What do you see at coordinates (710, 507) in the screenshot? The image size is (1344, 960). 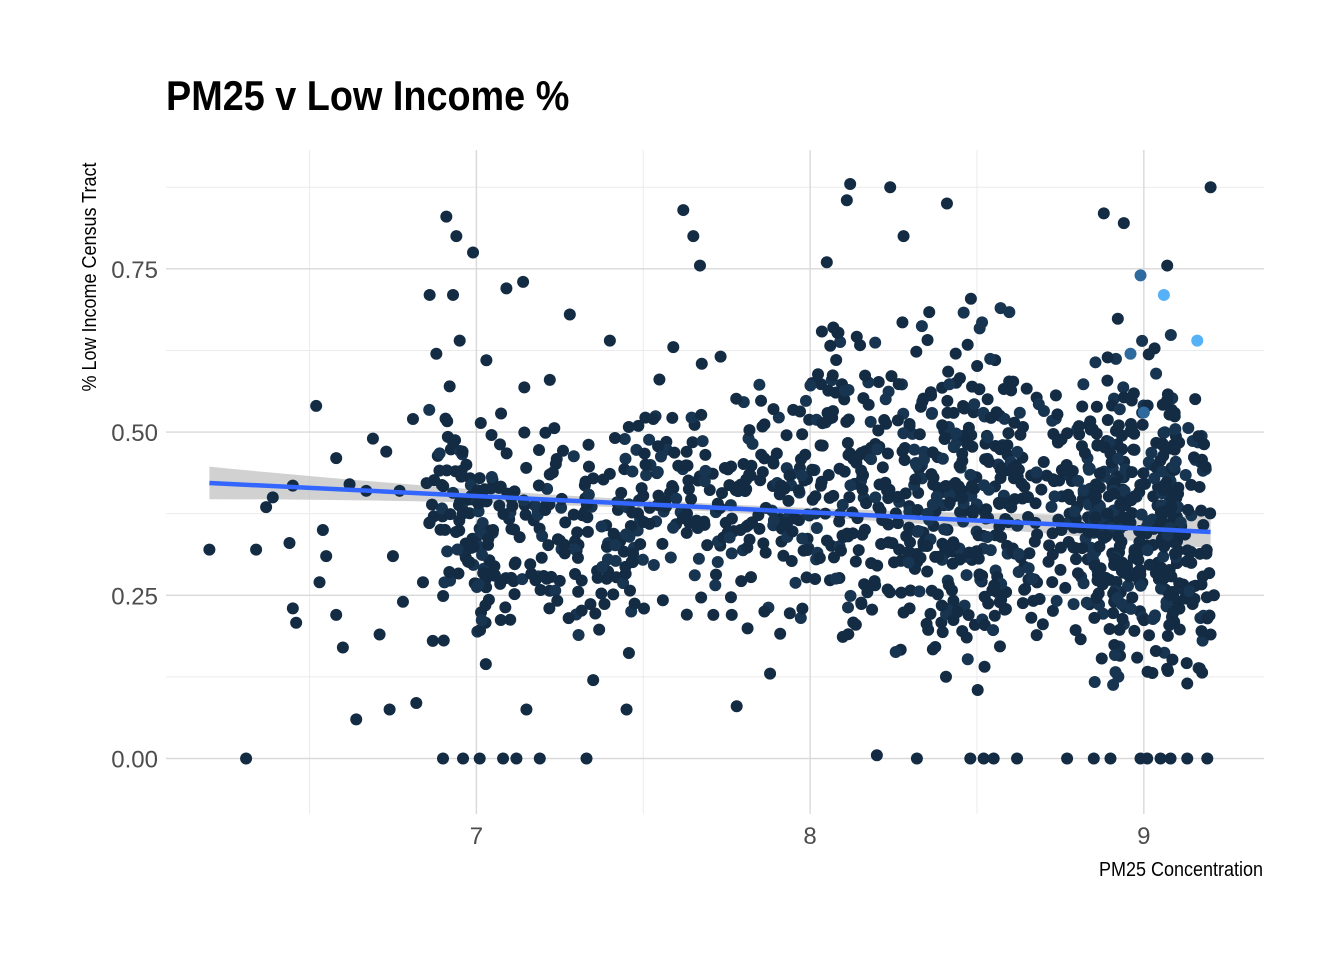 I see `trend-line-group` at bounding box center [710, 507].